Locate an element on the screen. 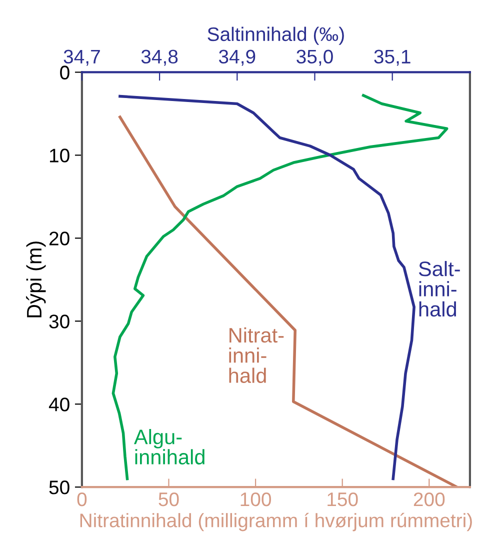 The width and height of the screenshot is (482, 543). x-axis-title: Nitratinnihald (milligramm í hvørjum rúmmetri) is located at coordinates (276, 522).